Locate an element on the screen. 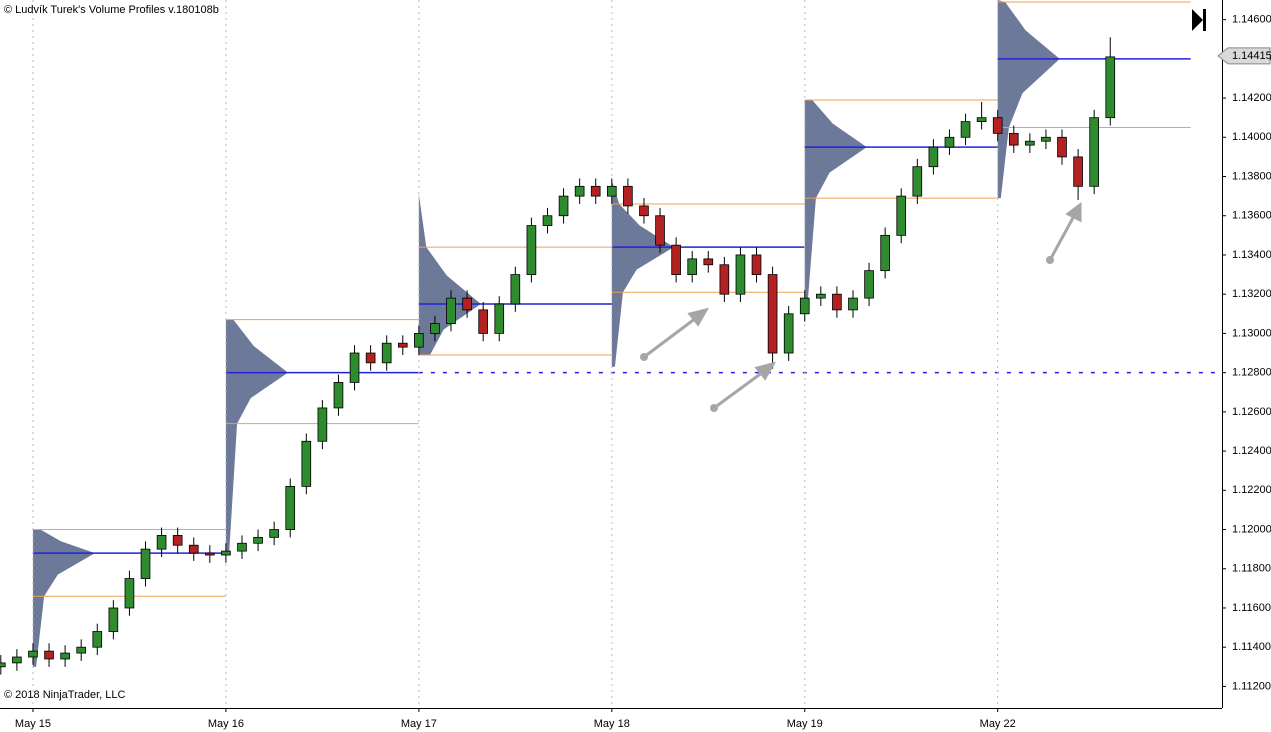 Image resolution: width=1271 pixels, height=732 pixels. scroll-end-icon is located at coordinates (1199, 20).